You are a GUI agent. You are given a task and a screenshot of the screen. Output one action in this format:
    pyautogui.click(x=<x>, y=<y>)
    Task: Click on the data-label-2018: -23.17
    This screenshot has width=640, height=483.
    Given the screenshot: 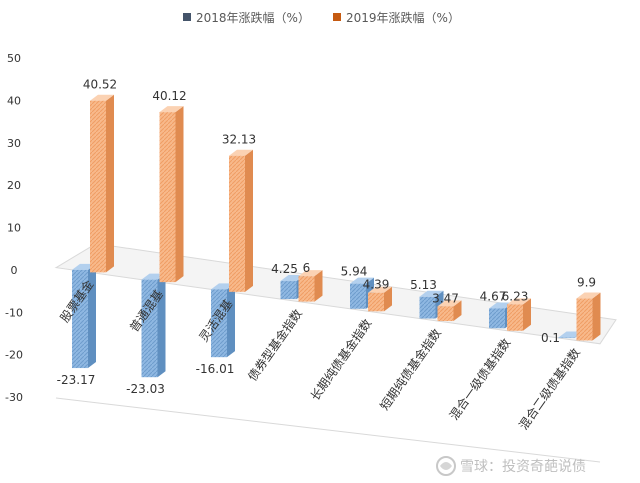 What is the action you would take?
    pyautogui.click(x=76, y=380)
    